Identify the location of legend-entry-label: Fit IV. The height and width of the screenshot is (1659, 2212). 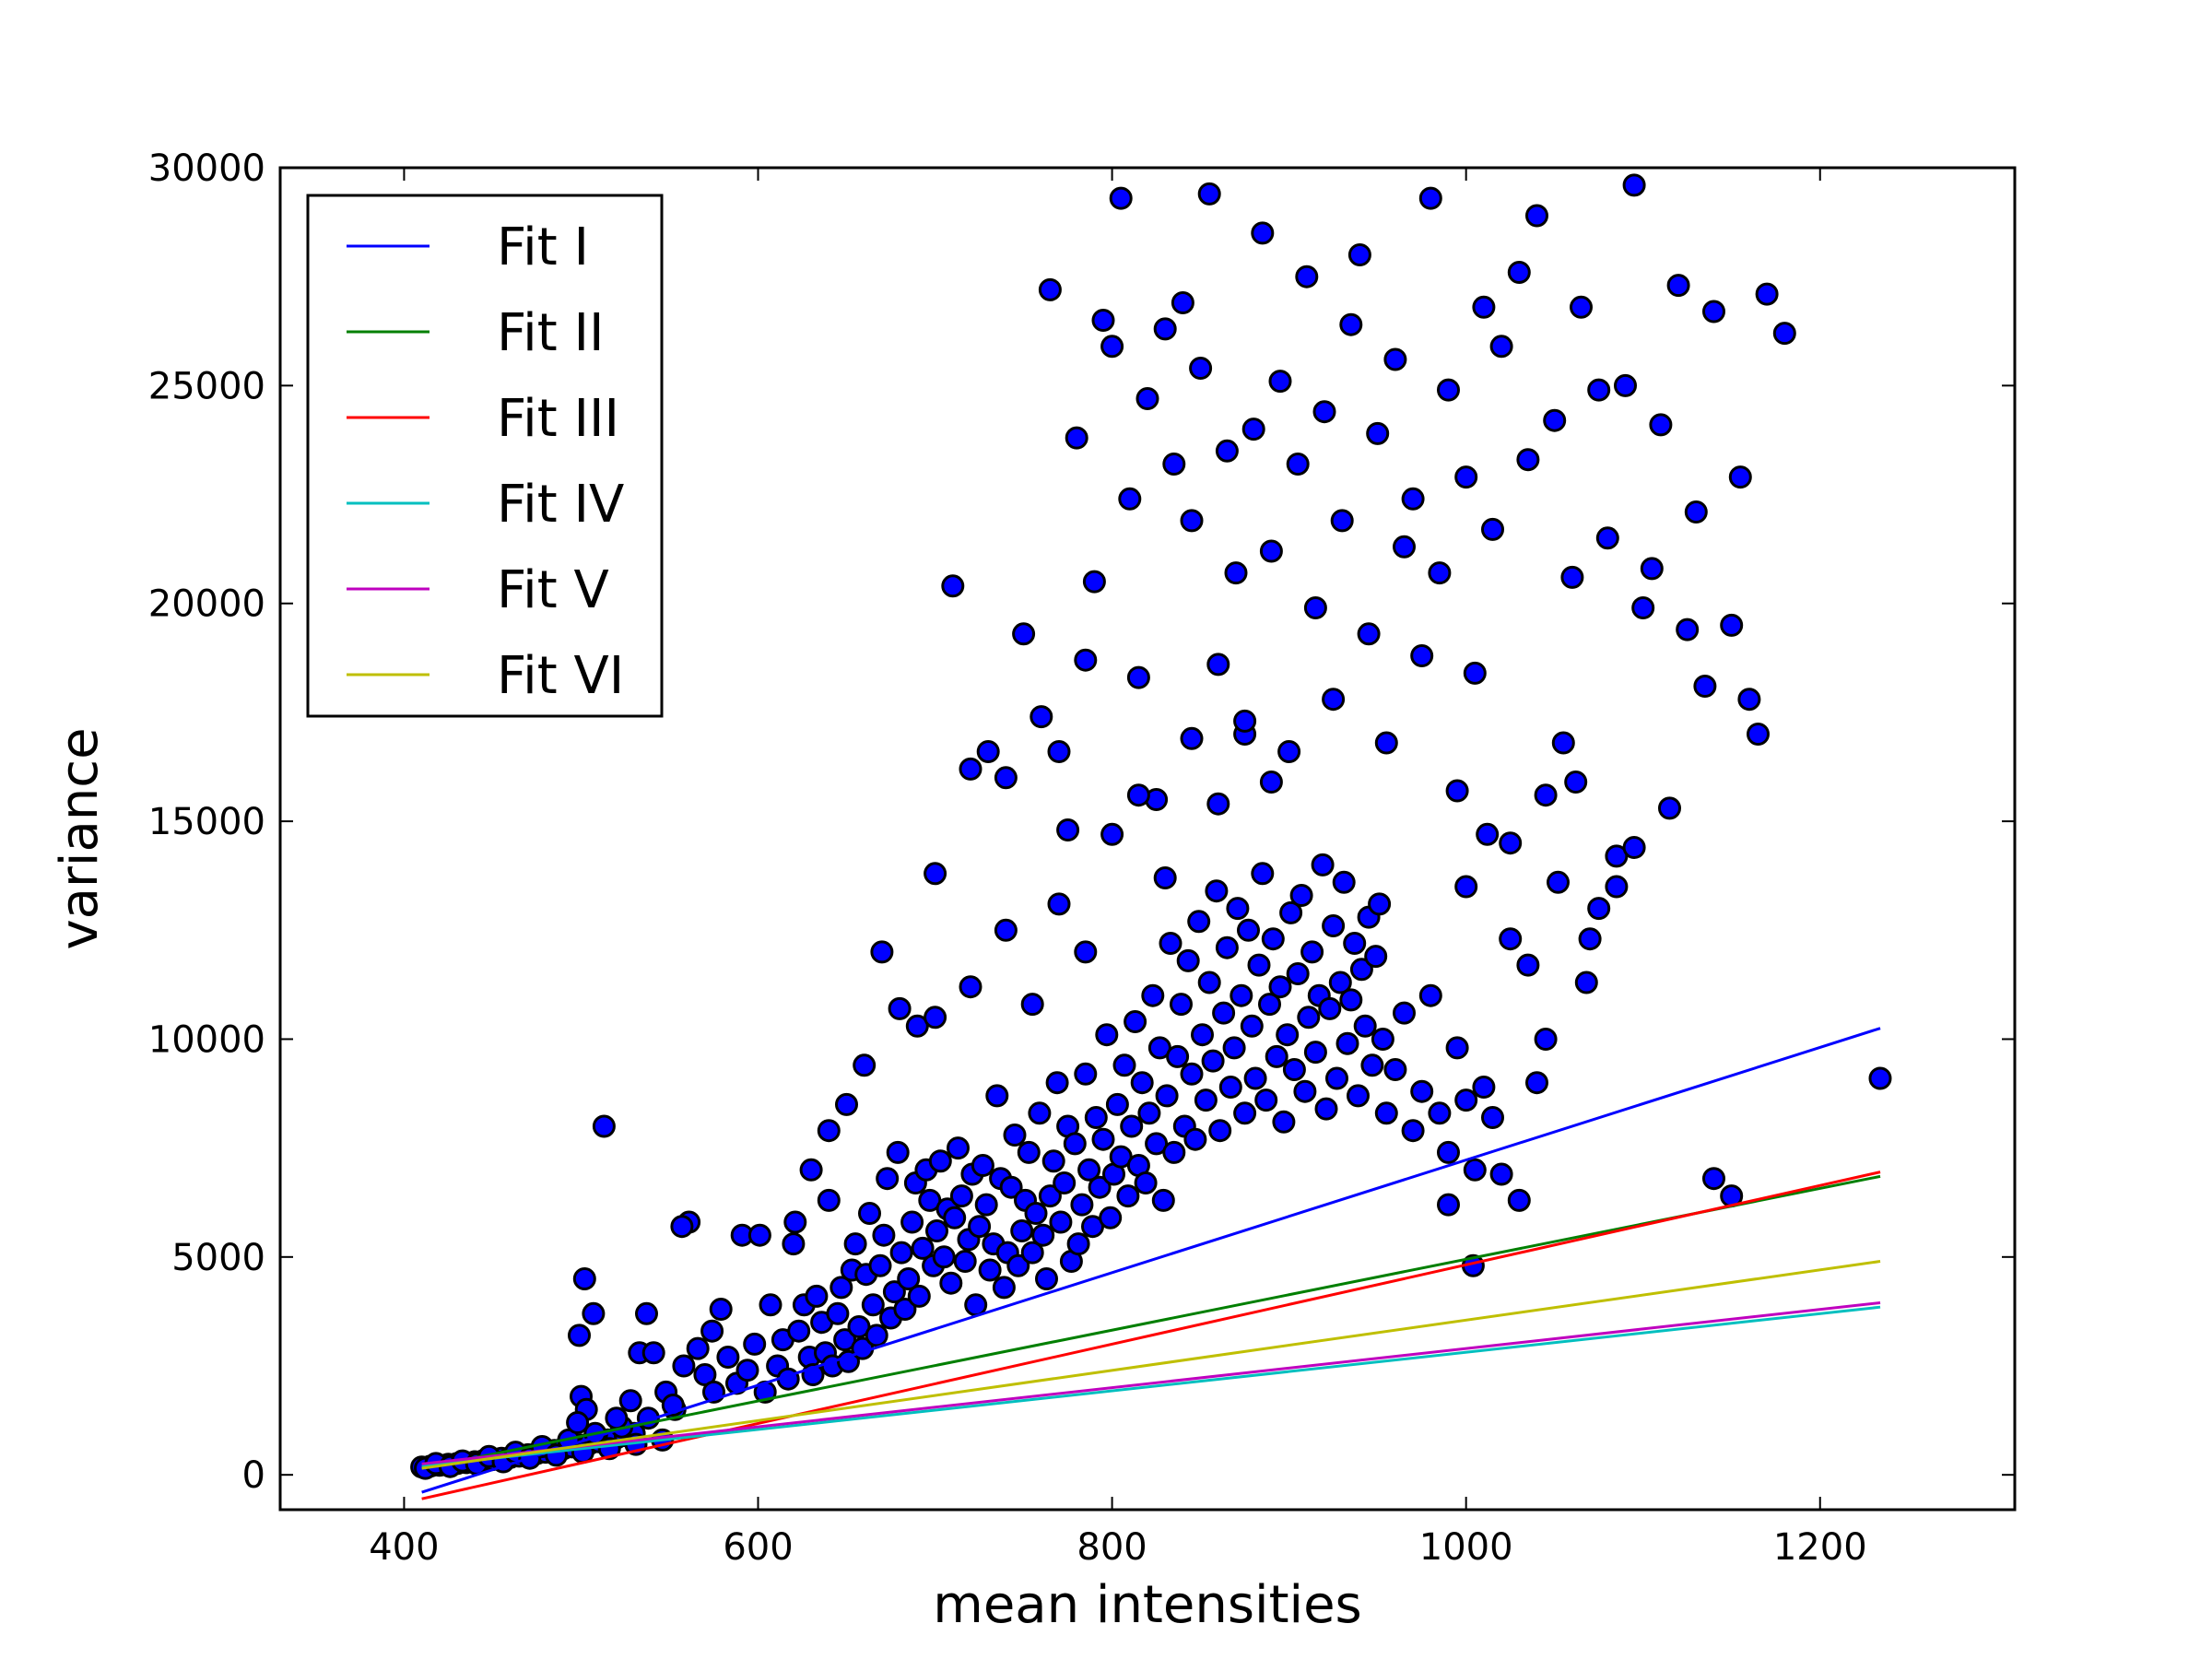
(560, 505).